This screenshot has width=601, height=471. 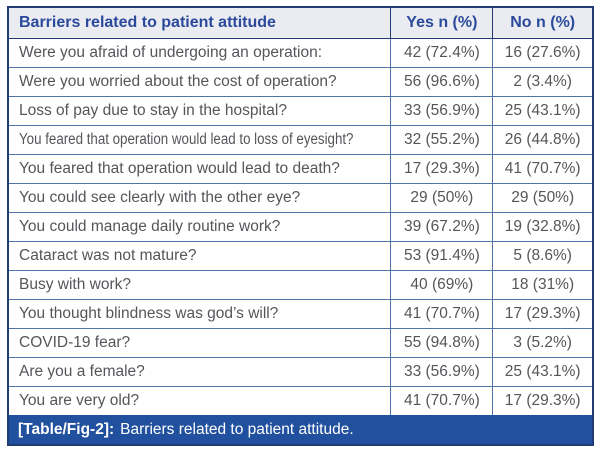 What do you see at coordinates (200, 342) in the screenshot?
I see `barrier-label: COVID-19 fear?` at bounding box center [200, 342].